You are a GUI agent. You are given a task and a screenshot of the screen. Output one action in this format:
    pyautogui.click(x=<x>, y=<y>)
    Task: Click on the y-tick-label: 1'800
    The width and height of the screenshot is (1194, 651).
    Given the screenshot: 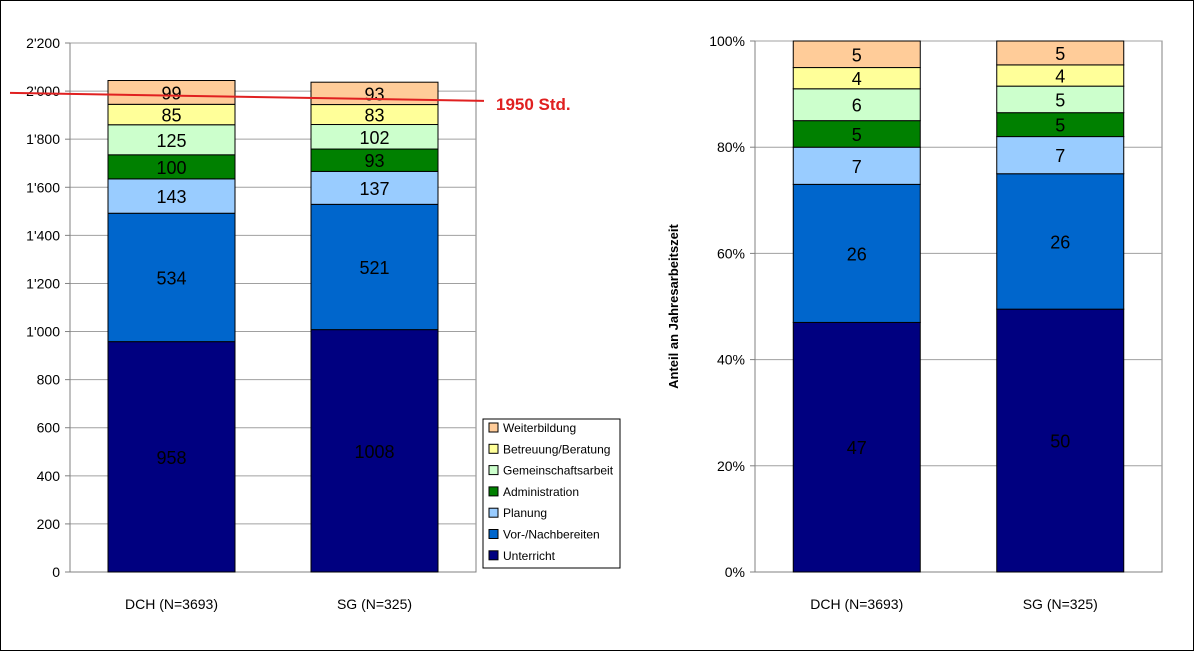 What is the action you would take?
    pyautogui.click(x=43, y=139)
    